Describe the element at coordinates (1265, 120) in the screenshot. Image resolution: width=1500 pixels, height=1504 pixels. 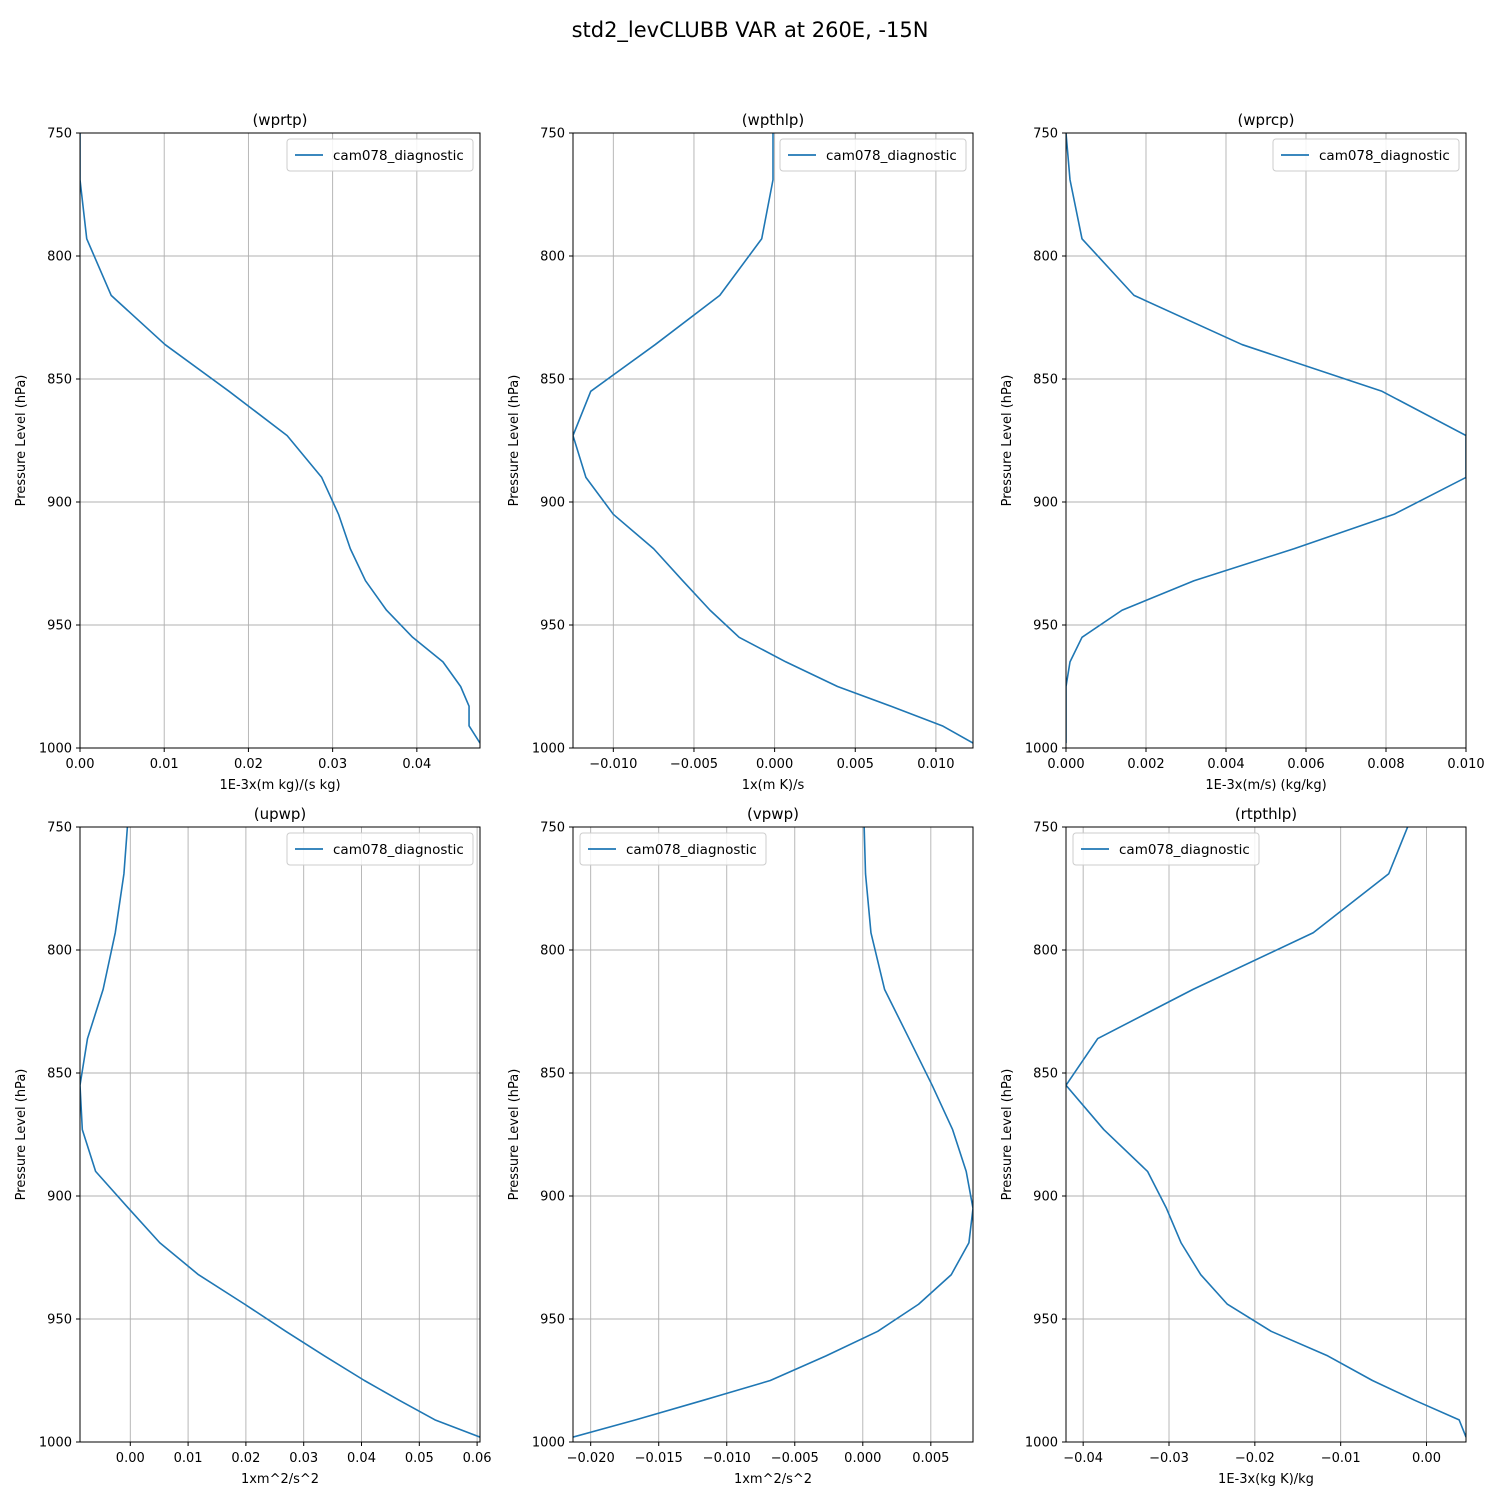
I see `panel-title: (wprcp)` at that location.